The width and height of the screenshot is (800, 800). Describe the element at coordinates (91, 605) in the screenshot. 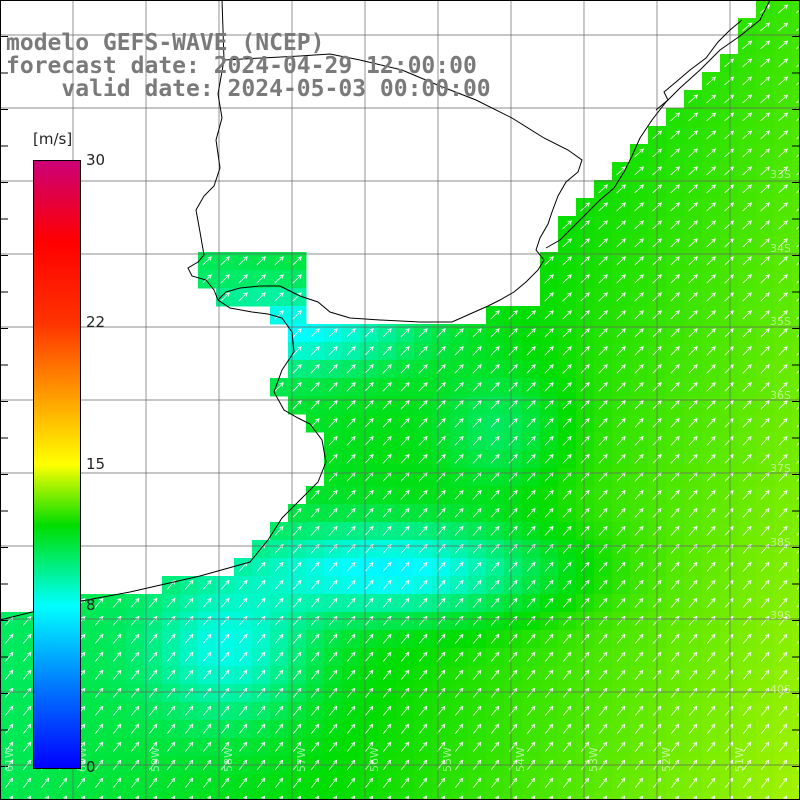

I see `colorbar-tick-label: 8` at that location.